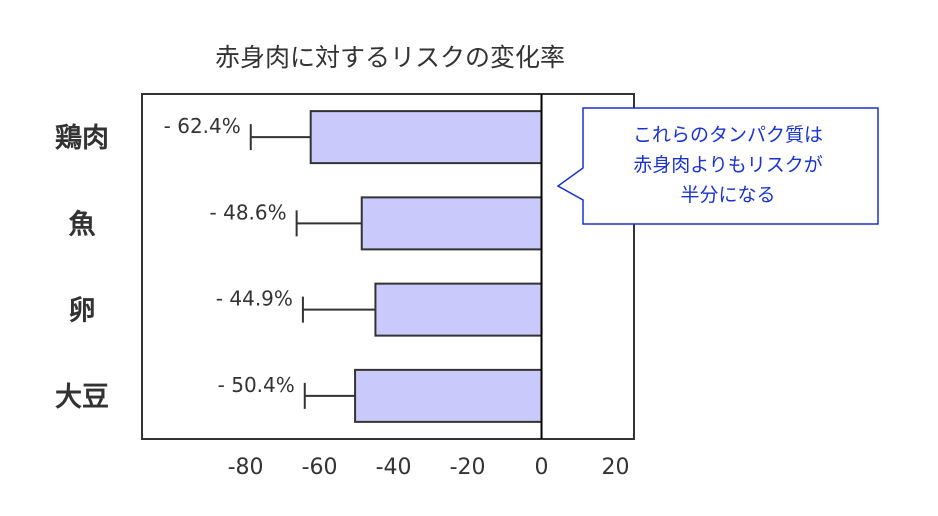  Describe the element at coordinates (82, 311) in the screenshot. I see `category-label-3: 卵` at that location.